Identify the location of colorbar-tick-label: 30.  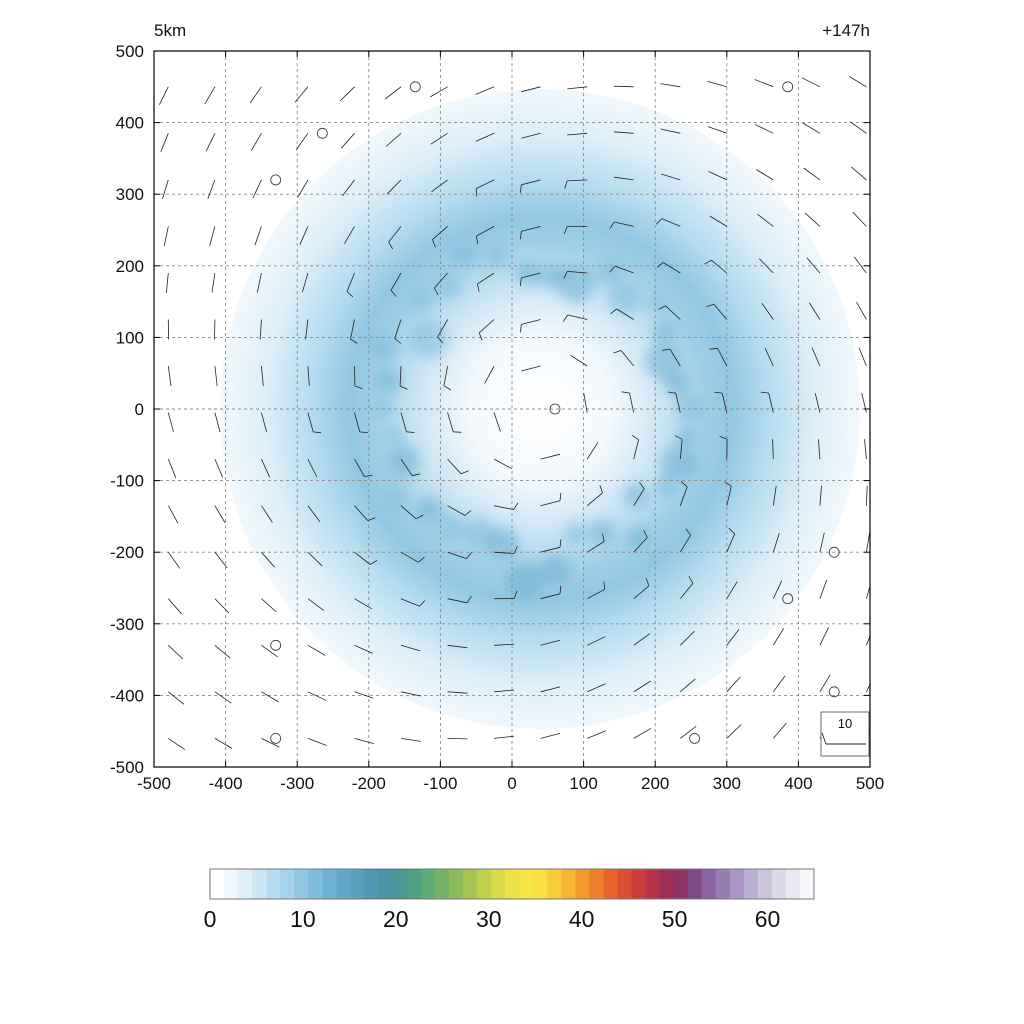
(489, 919).